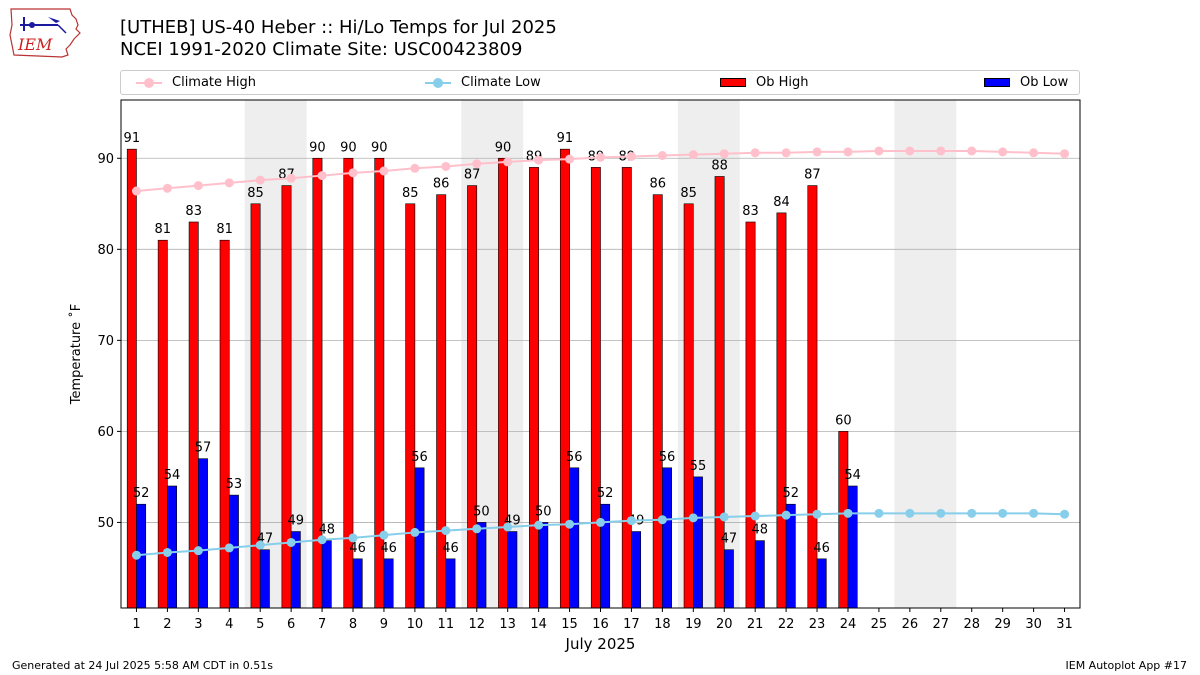 The height and width of the screenshot is (675, 1200). I want to click on bar-label-ob-high: 86, so click(657, 184).